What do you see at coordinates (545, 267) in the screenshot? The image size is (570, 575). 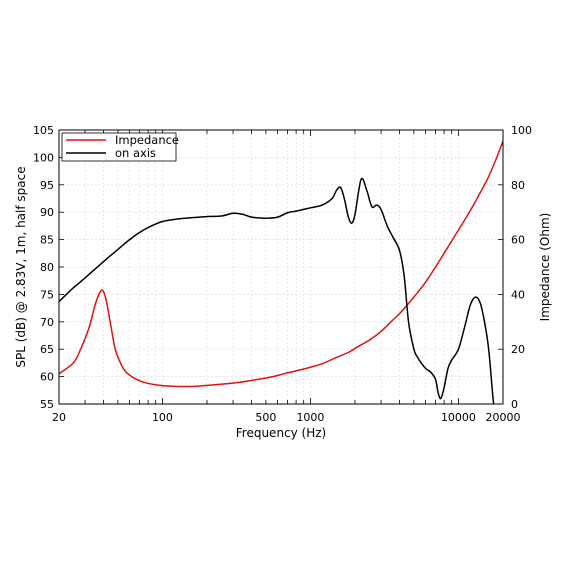 I see `y2-axis-title: Impedance (Ohm)` at bounding box center [545, 267].